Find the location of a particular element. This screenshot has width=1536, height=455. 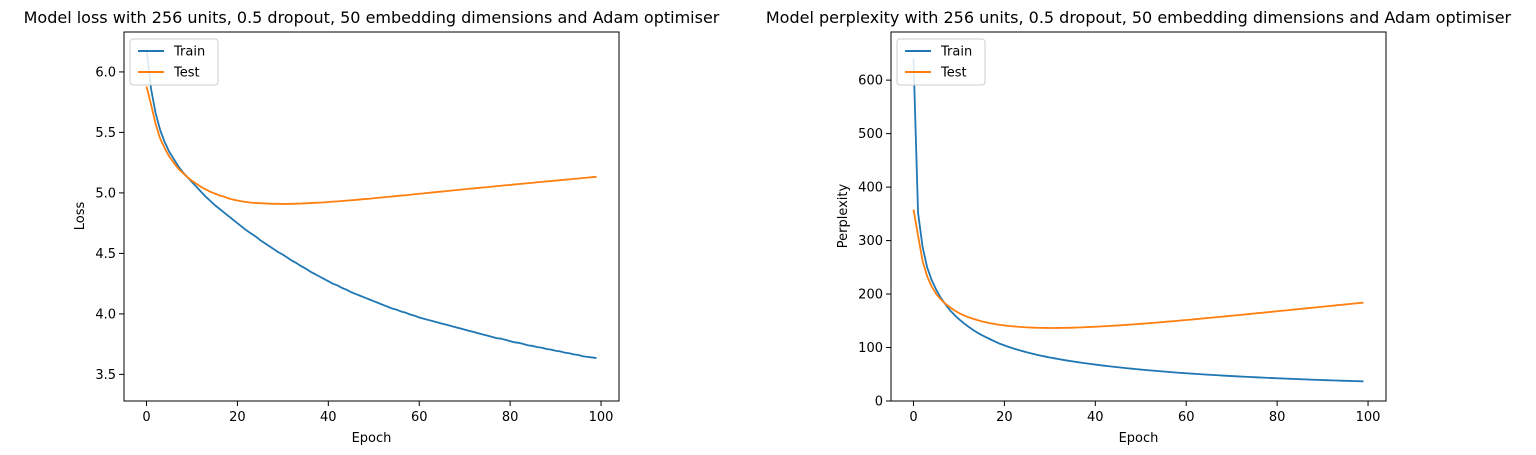

loss-legend-train-label: Train is located at coordinates (189, 52).